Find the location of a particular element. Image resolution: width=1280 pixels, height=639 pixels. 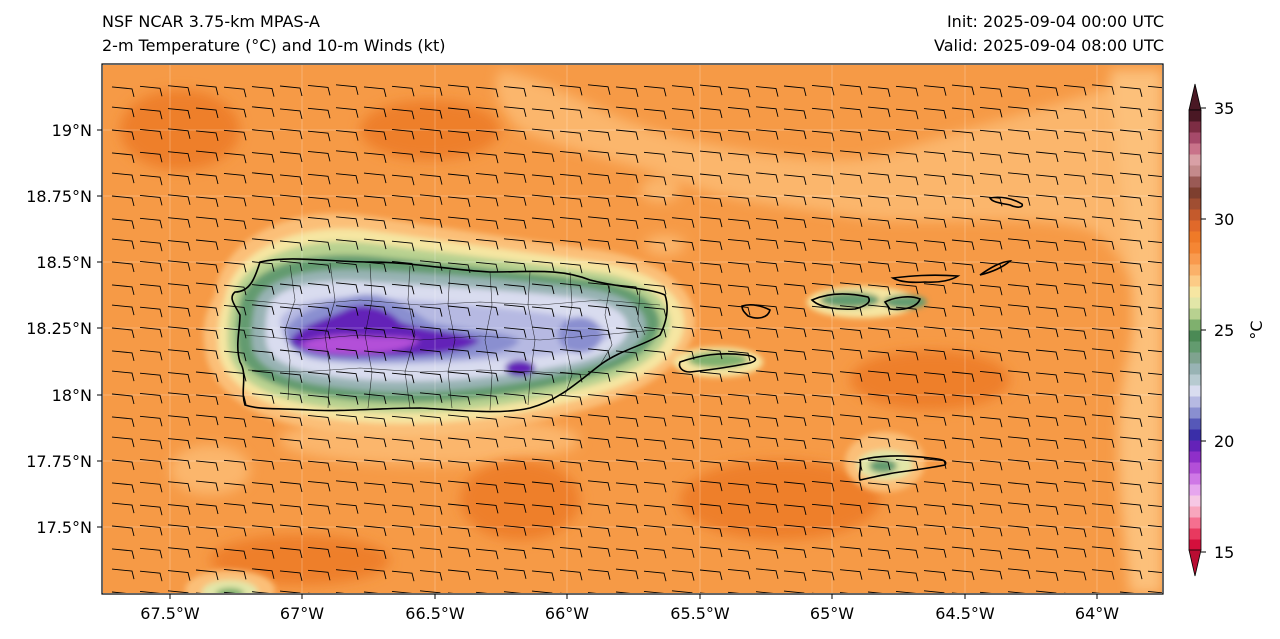

y-tick-label: 17.5°N is located at coordinates (64, 527).